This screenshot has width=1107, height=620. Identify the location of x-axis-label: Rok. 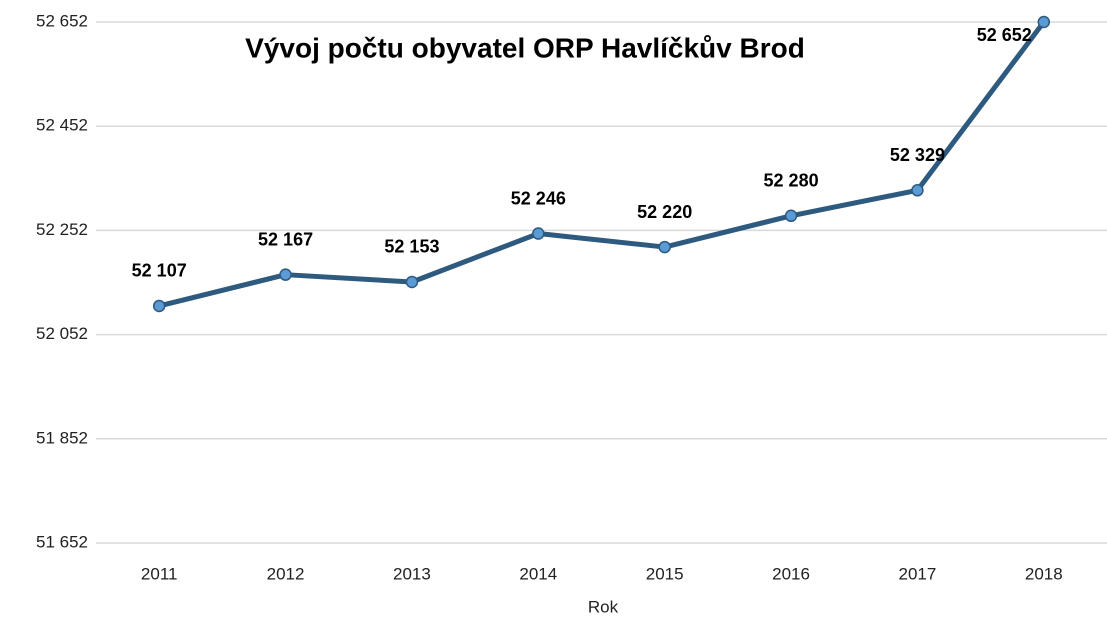
(603, 606).